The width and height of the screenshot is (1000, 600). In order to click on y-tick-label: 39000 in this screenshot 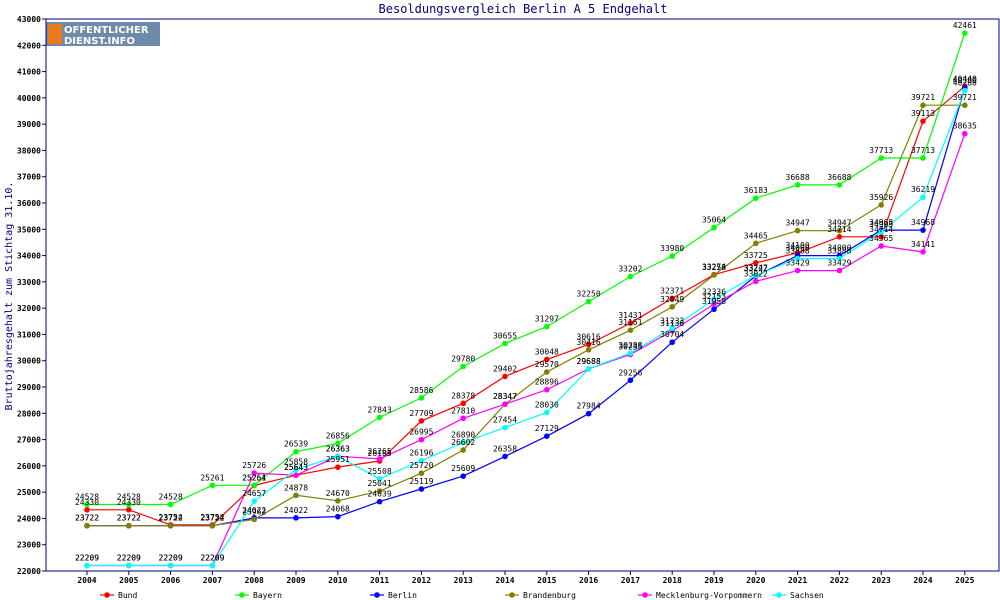, I will do `click(29, 124)`.